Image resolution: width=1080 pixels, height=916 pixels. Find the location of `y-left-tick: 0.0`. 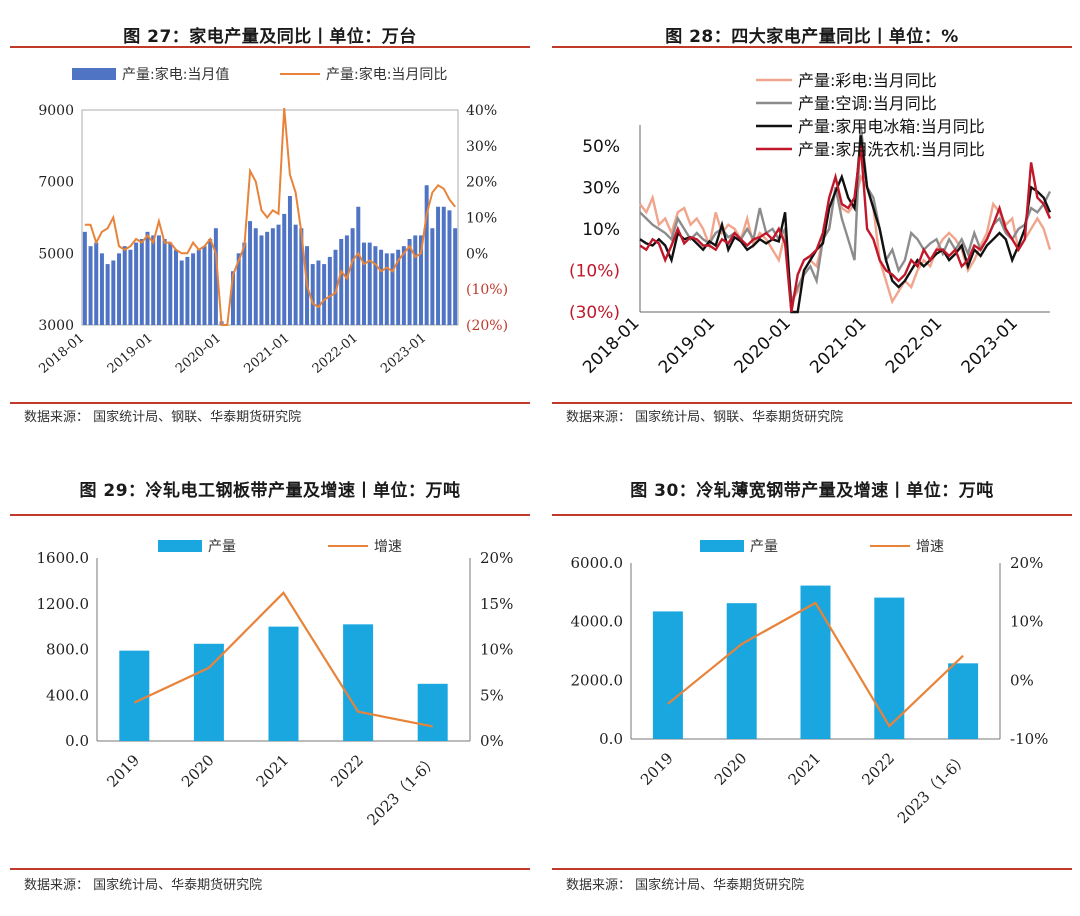

y-left-tick: 0.0 is located at coordinates (77, 741).